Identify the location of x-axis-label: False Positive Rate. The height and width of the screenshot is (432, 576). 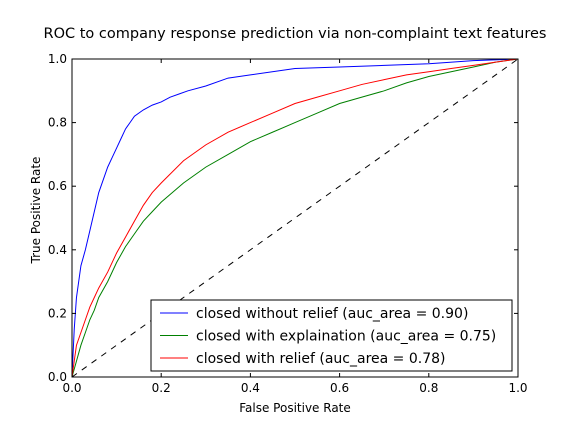
(295, 408).